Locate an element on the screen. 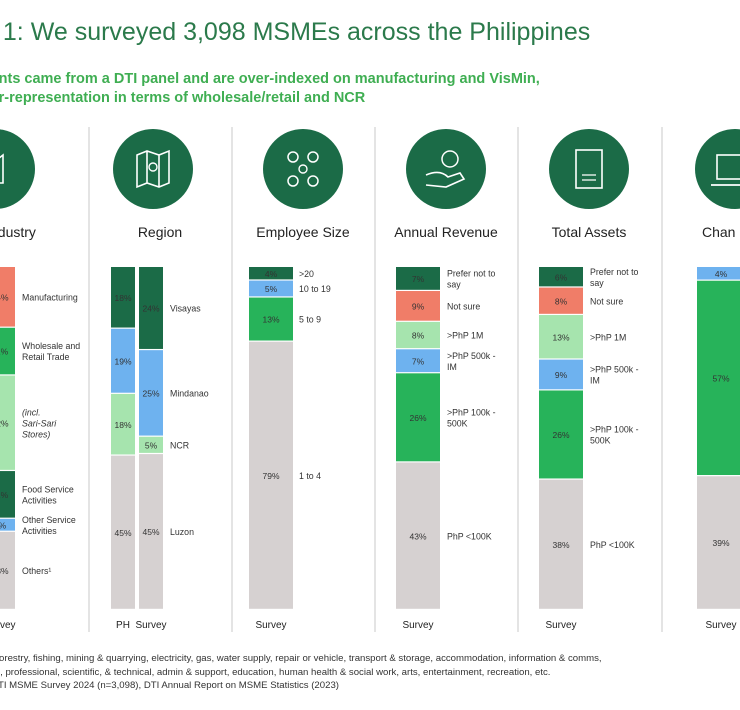 The image size is (740, 710). bar-value-label: 39% is located at coordinates (720, 543).